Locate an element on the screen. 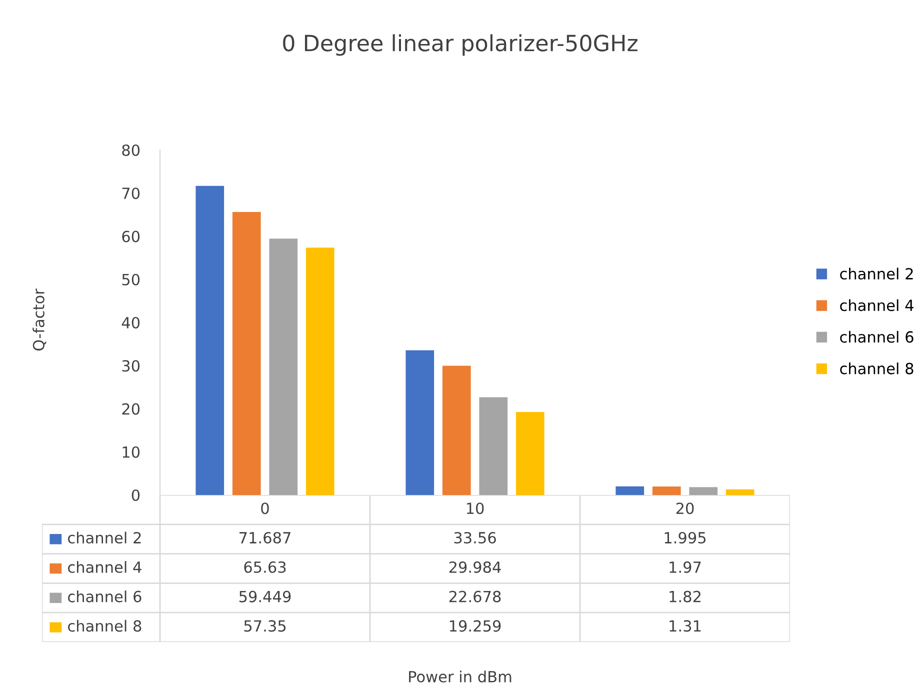 The width and height of the screenshot is (920, 692). data-label: 29.984 is located at coordinates (475, 567).